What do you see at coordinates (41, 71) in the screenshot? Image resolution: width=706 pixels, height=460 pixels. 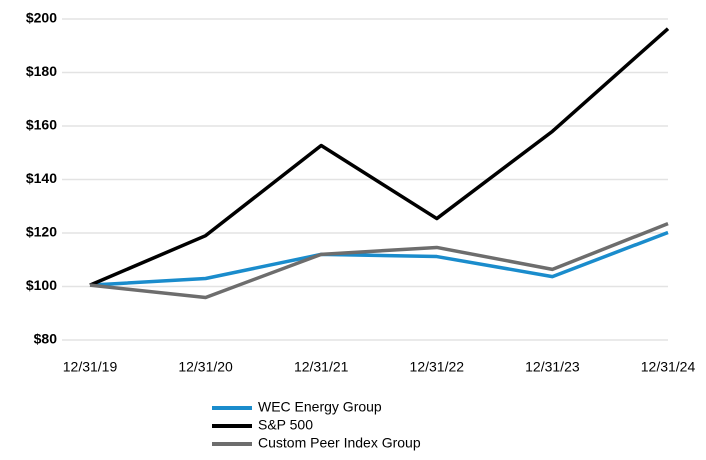 I see `y-tick-label: $180` at bounding box center [41, 71].